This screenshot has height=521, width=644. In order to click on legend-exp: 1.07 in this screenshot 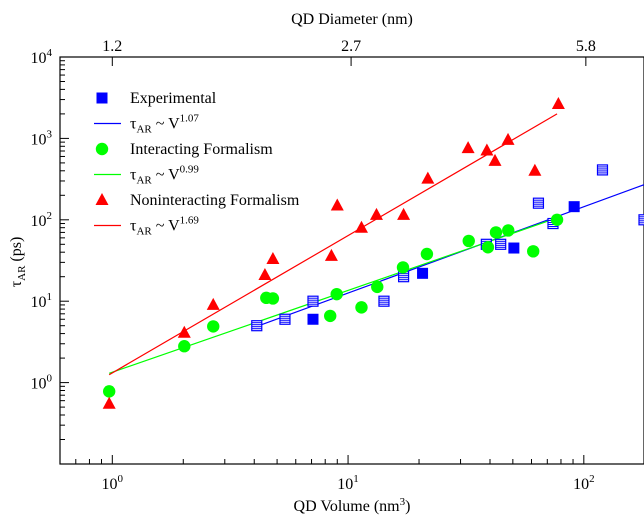, I will do `click(190, 119)`.